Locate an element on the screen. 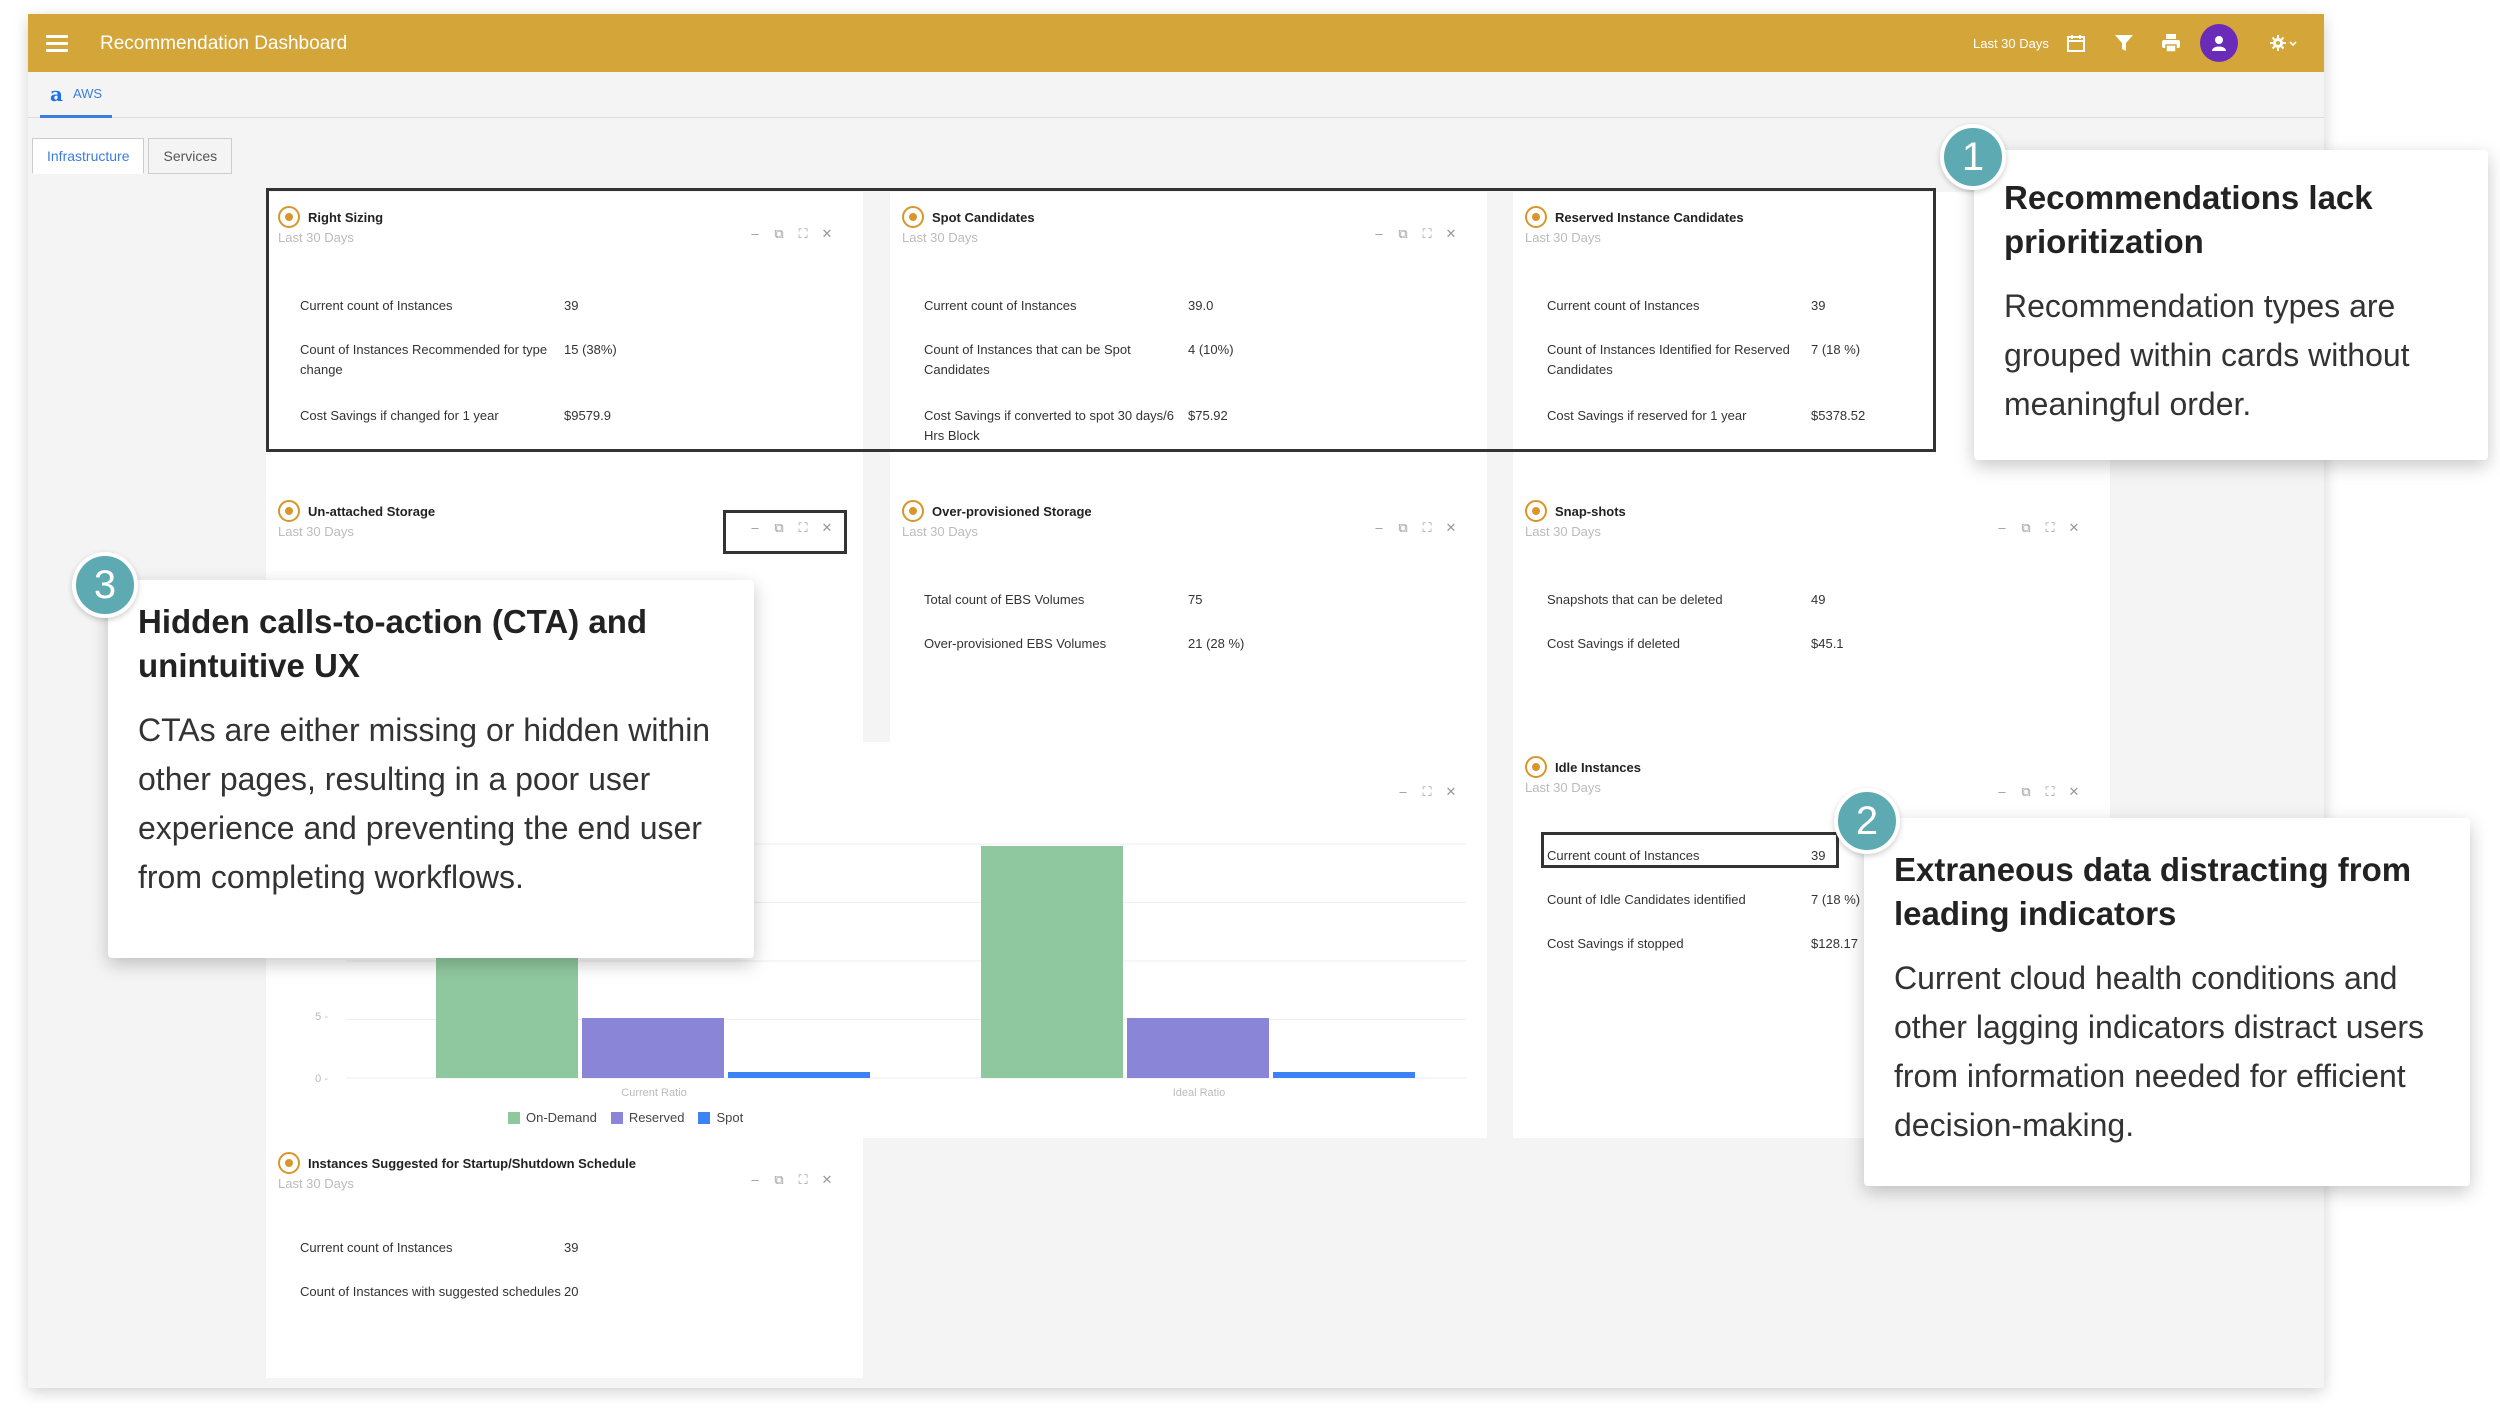 The image size is (2500, 1428). card-title: Spot Candidates is located at coordinates (983, 217).